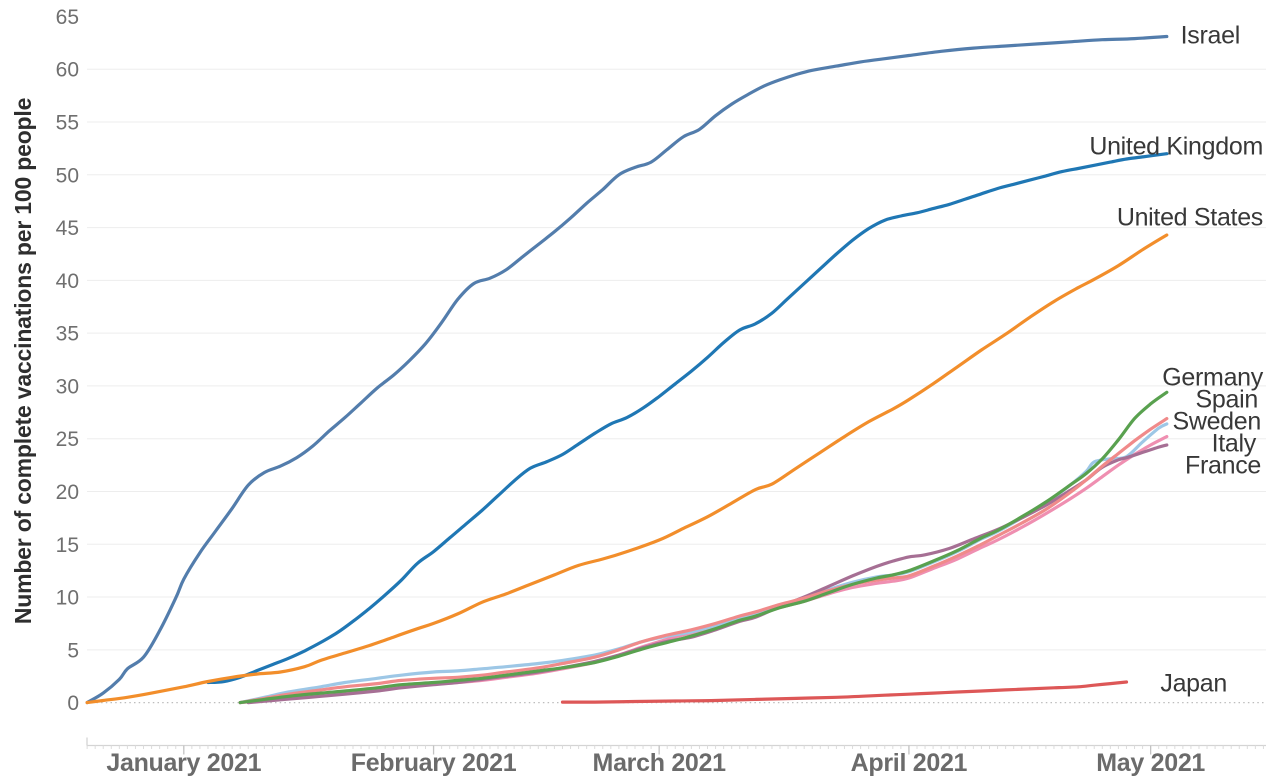 This screenshot has height=780, width=1266. Describe the element at coordinates (844, 692) in the screenshot. I see `series-line-japan` at that location.